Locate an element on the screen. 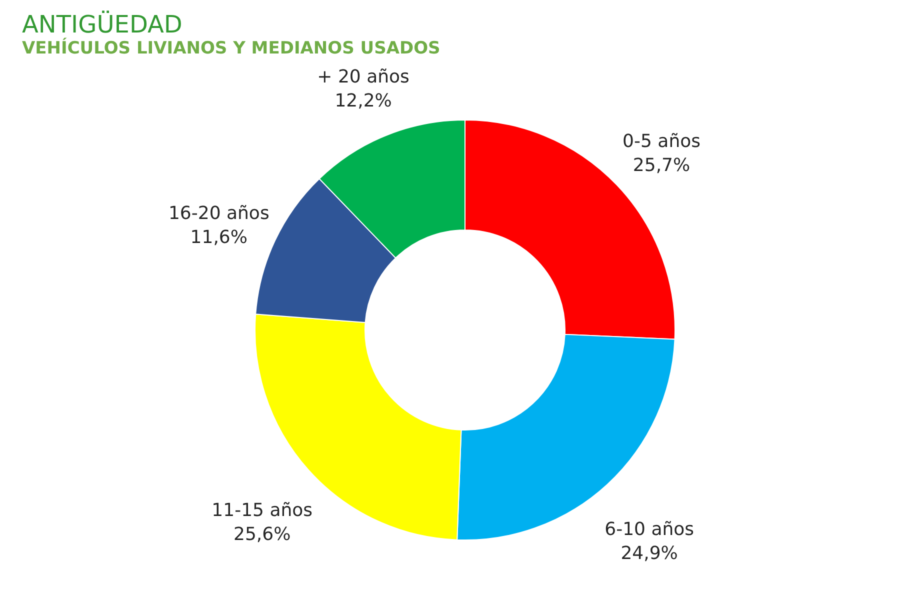 The image size is (899, 591). chart-title: ANTIGÜEDAD is located at coordinates (102, 24).